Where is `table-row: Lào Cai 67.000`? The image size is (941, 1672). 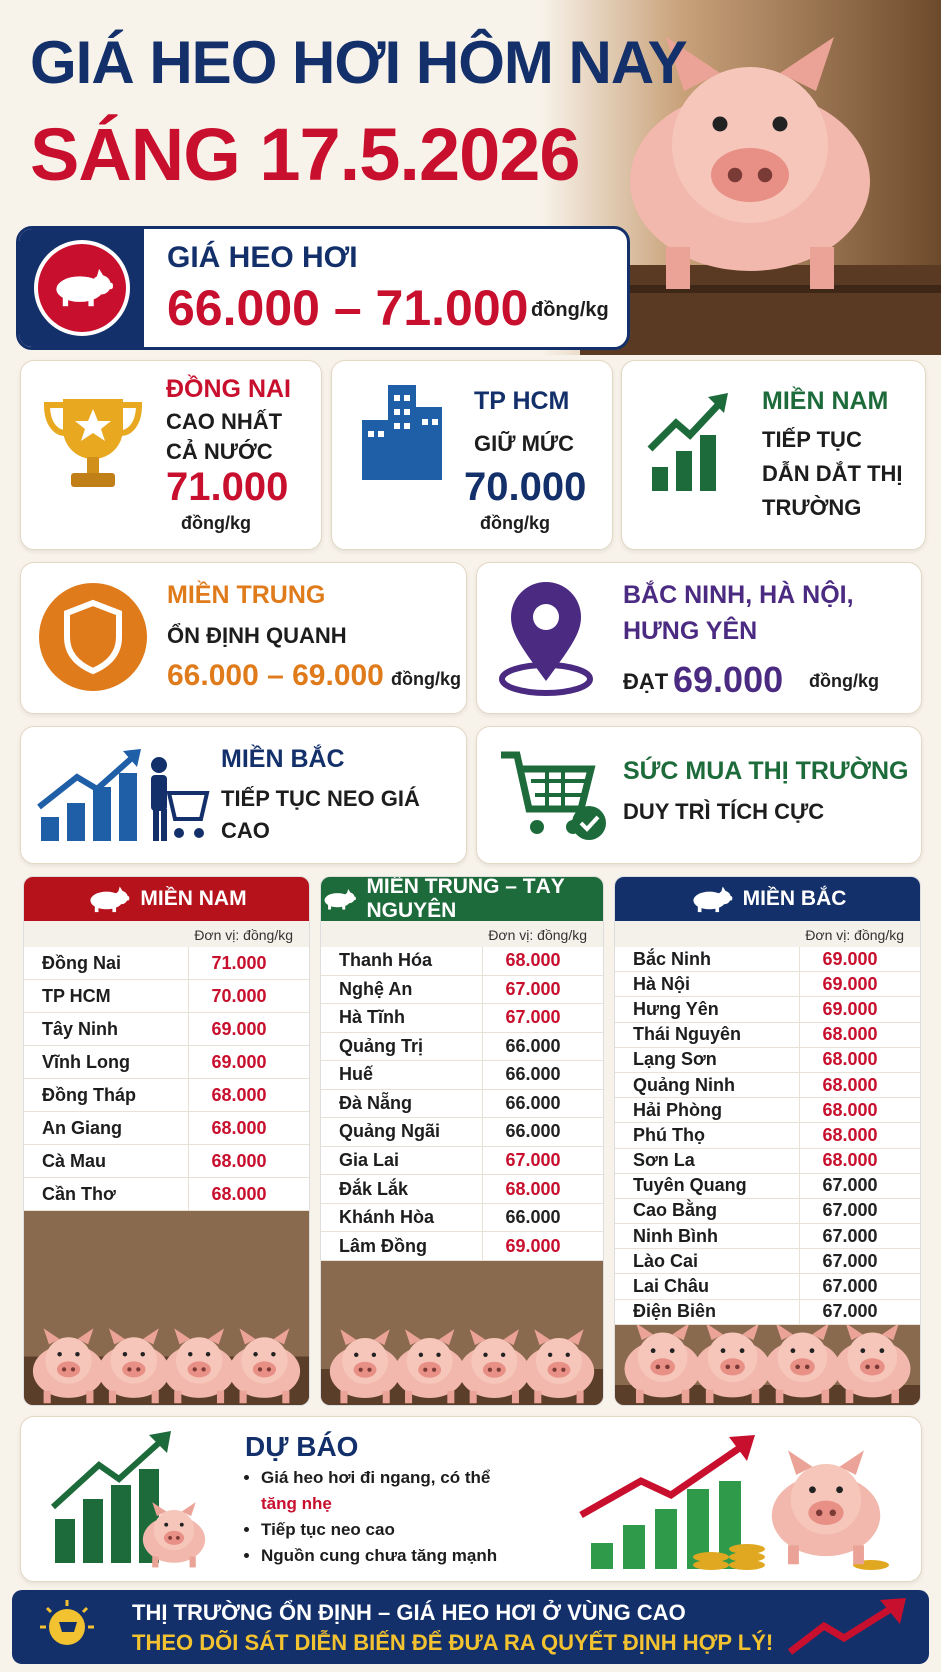
table-row: Lào Cai 67.000 is located at coordinates (767, 1262).